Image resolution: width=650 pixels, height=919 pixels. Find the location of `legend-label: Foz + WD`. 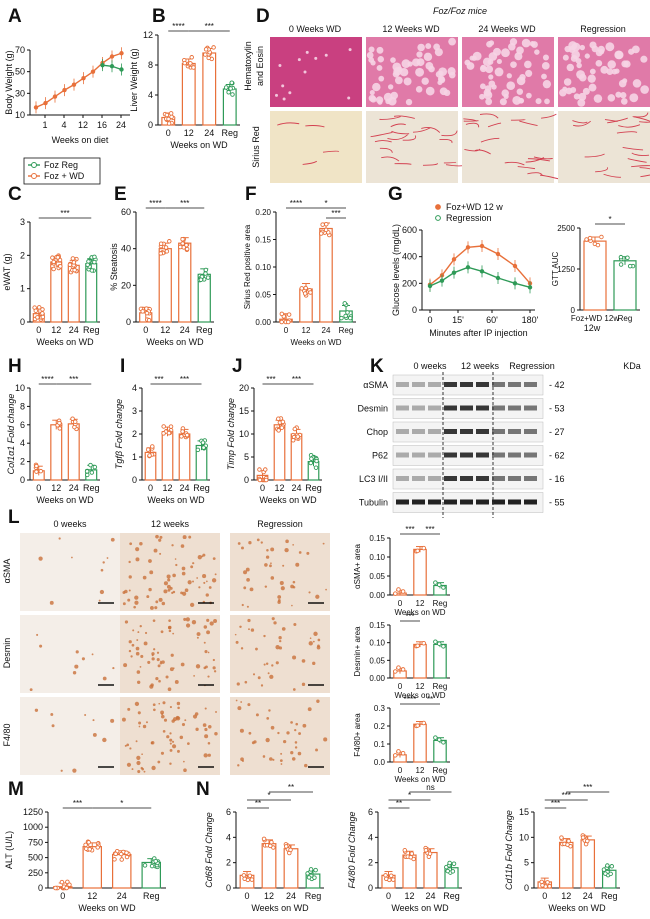

legend-label: Foz + WD is located at coordinates (64, 176).